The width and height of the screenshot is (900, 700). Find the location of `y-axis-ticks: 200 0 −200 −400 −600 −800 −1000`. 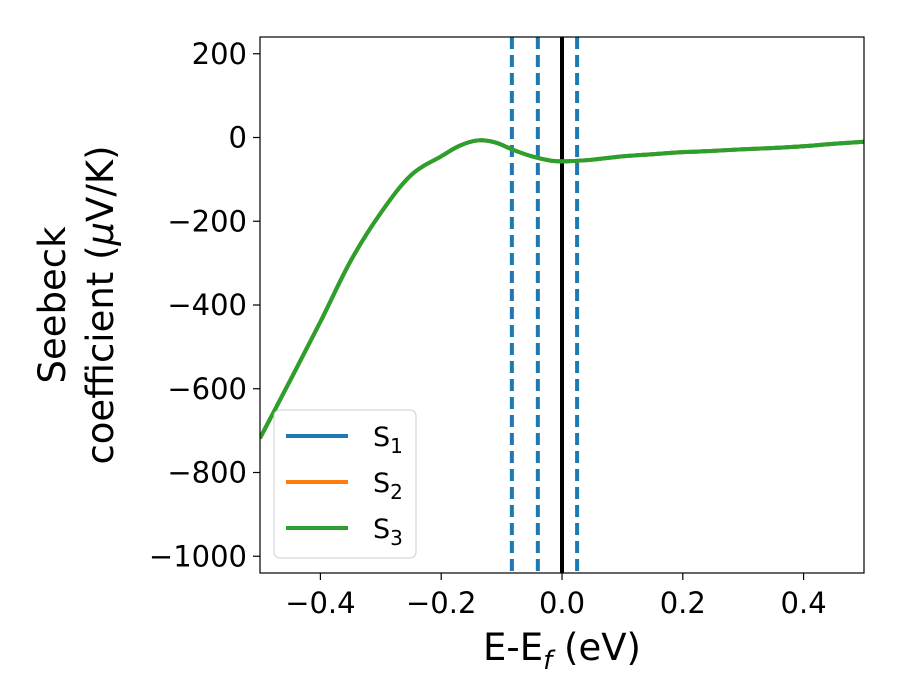

y-axis-ticks: 200 0 −200 −400 −600 −800 −1000 is located at coordinates (204, 305).